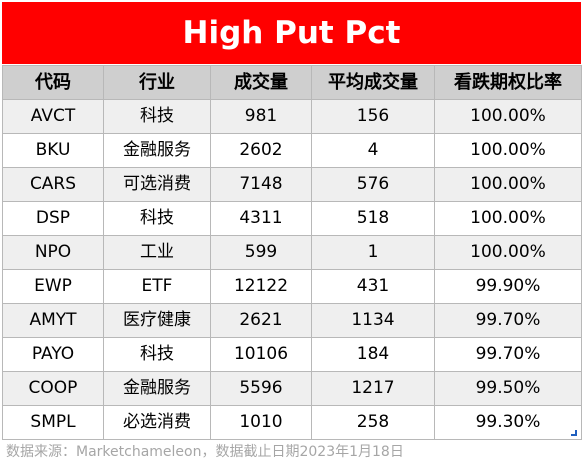 This screenshot has width=583, height=474. I want to click on cell-put-ratio: 99.90%, so click(508, 286).